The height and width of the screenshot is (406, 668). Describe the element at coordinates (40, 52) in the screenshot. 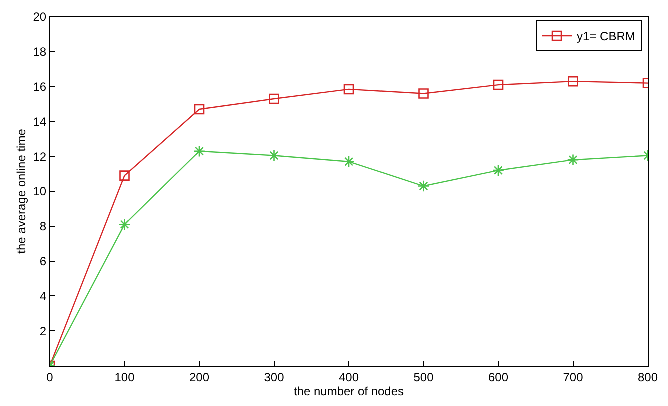

I see `y-tick-label: 18` at that location.